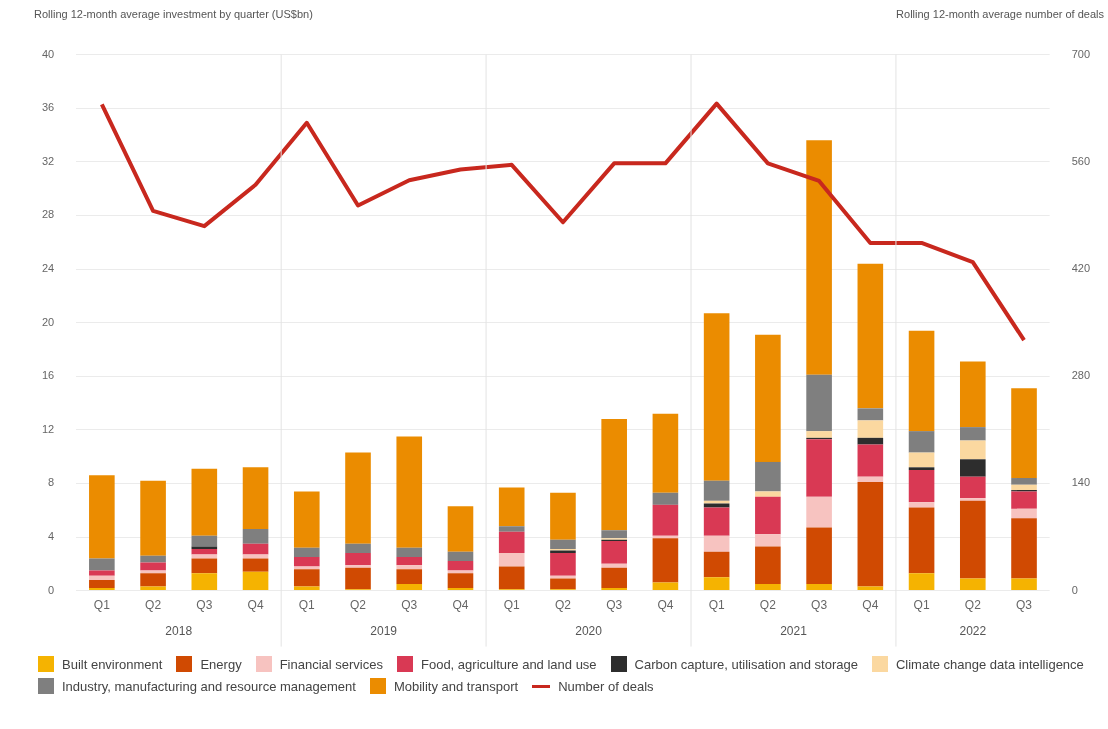  I want to click on y-tick-label: 0, so click(51, 589).